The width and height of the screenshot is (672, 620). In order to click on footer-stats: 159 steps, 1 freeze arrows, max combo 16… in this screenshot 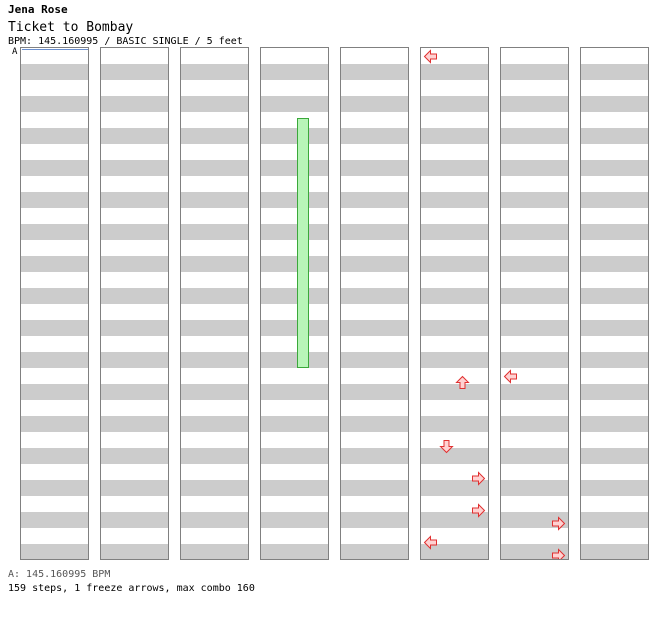, I will do `click(131, 588)`.